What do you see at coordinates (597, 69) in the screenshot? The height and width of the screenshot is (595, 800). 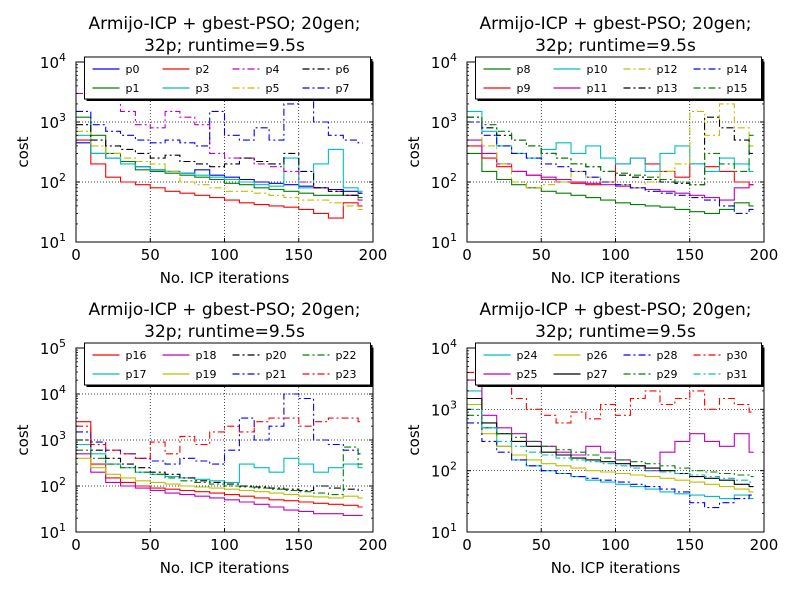 I see `legend-label-p10: p10` at bounding box center [597, 69].